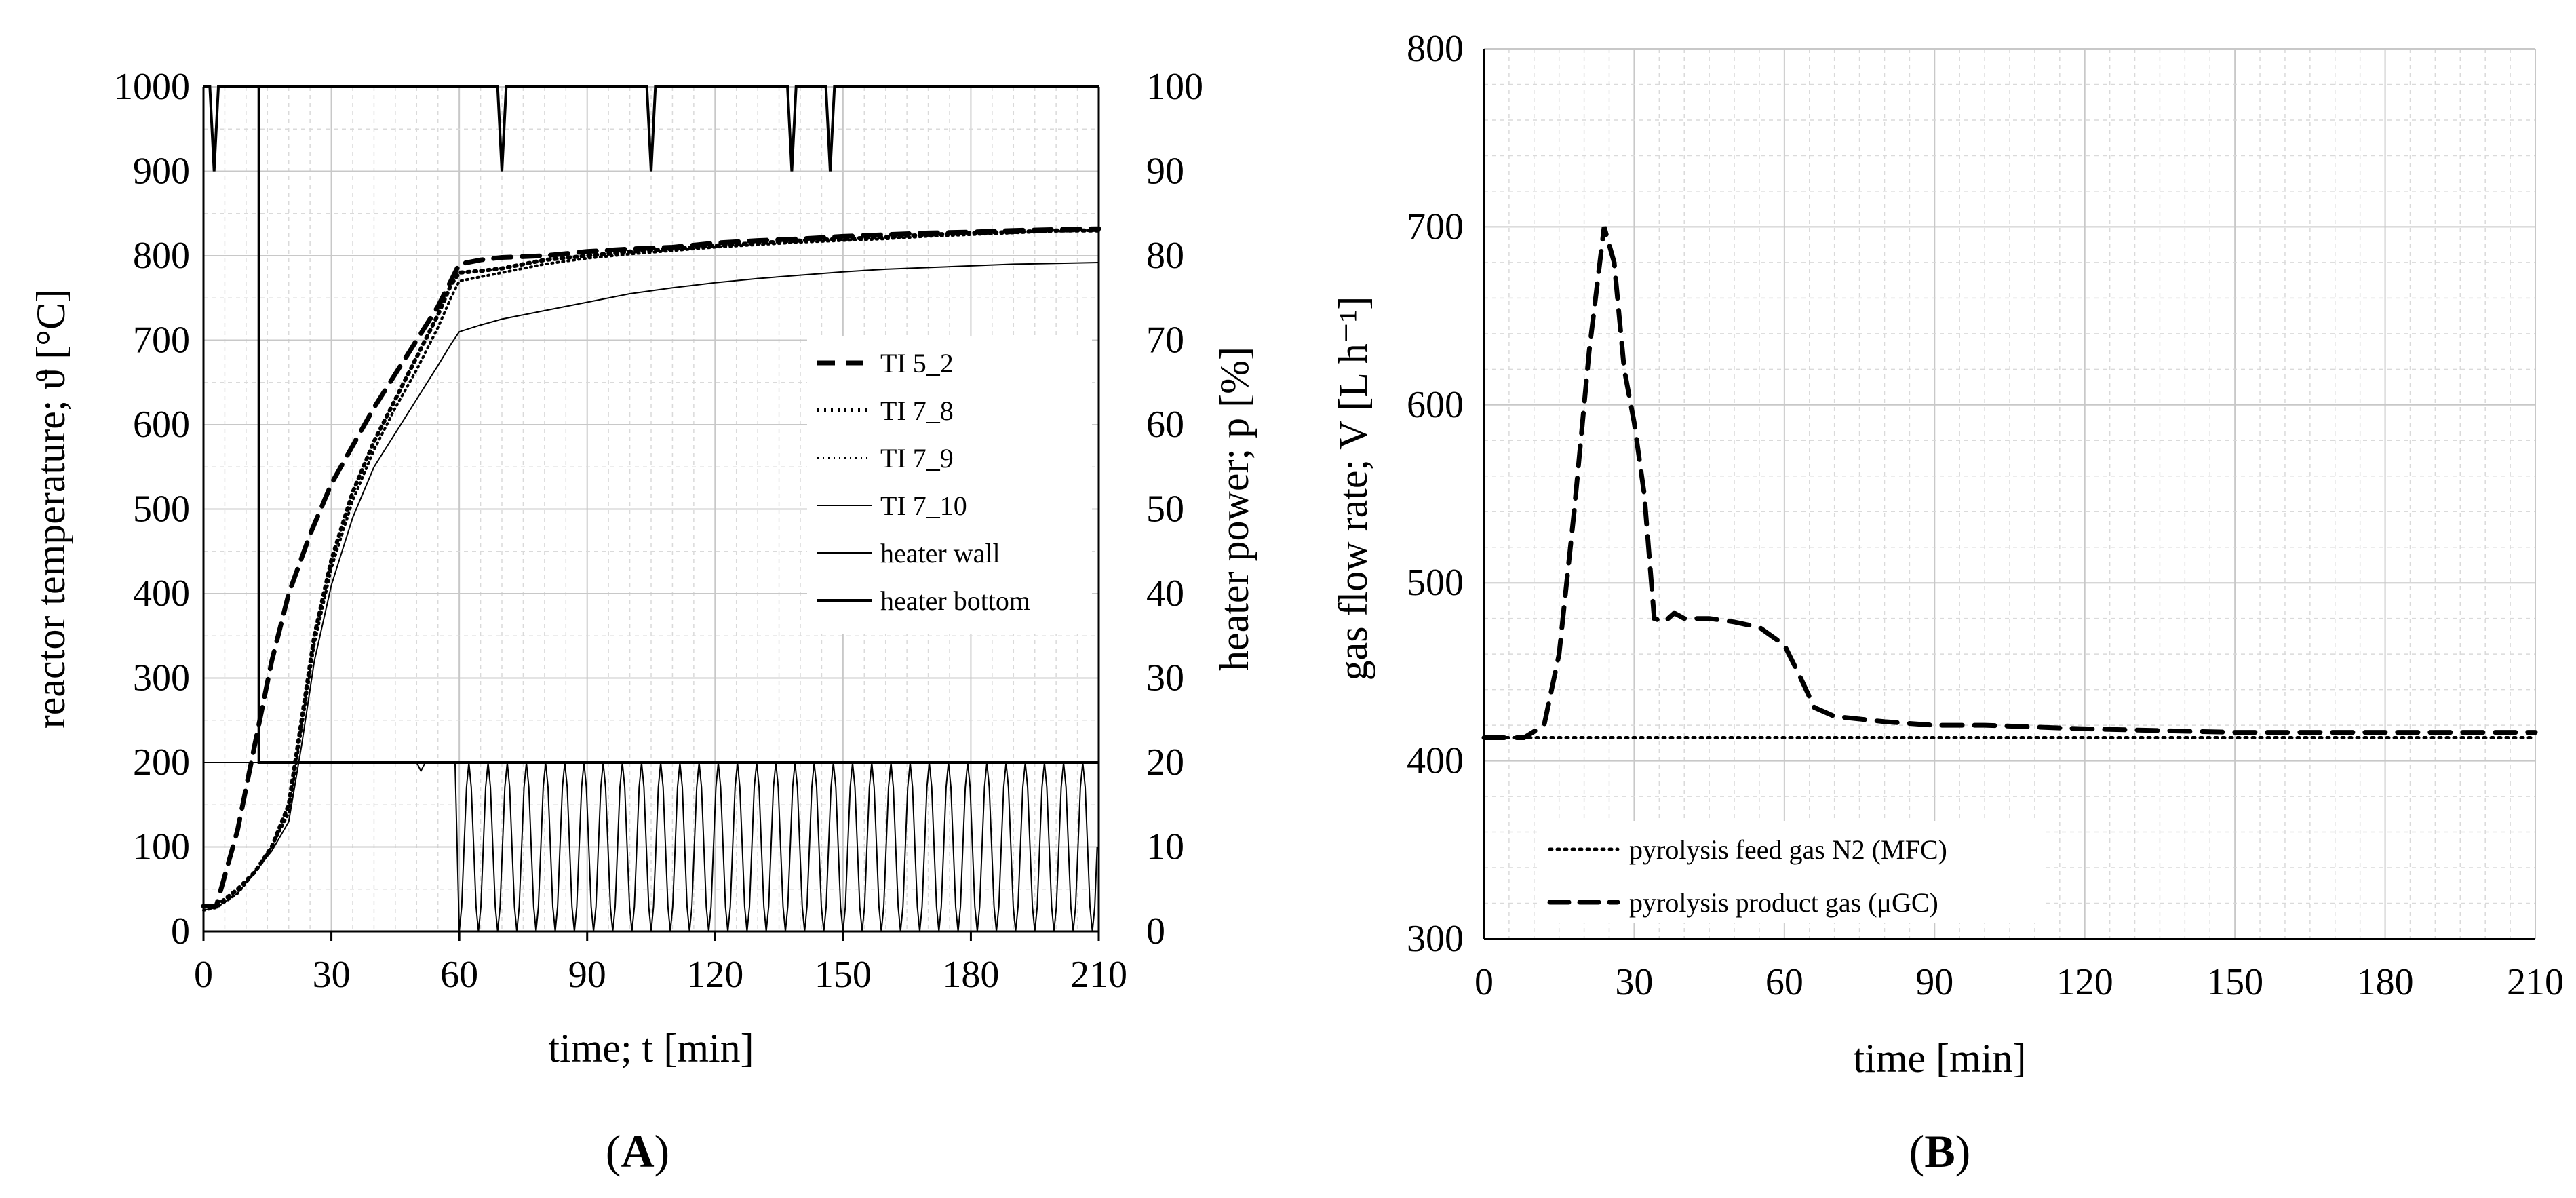 This screenshot has height=1198, width=2576. Describe the element at coordinates (1165, 256) in the screenshot. I see `panel-a-y2tick-label: 80` at that location.